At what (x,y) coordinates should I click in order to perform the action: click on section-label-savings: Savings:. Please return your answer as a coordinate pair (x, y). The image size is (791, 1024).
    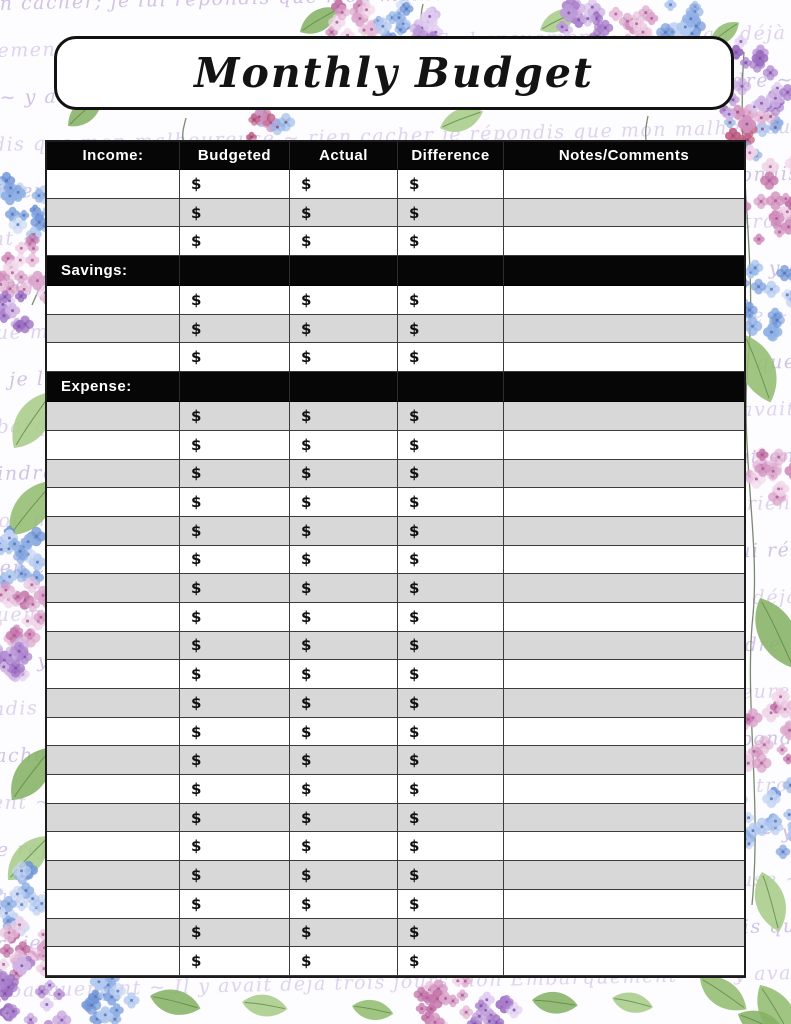
    Looking at the image, I should click on (113, 271).